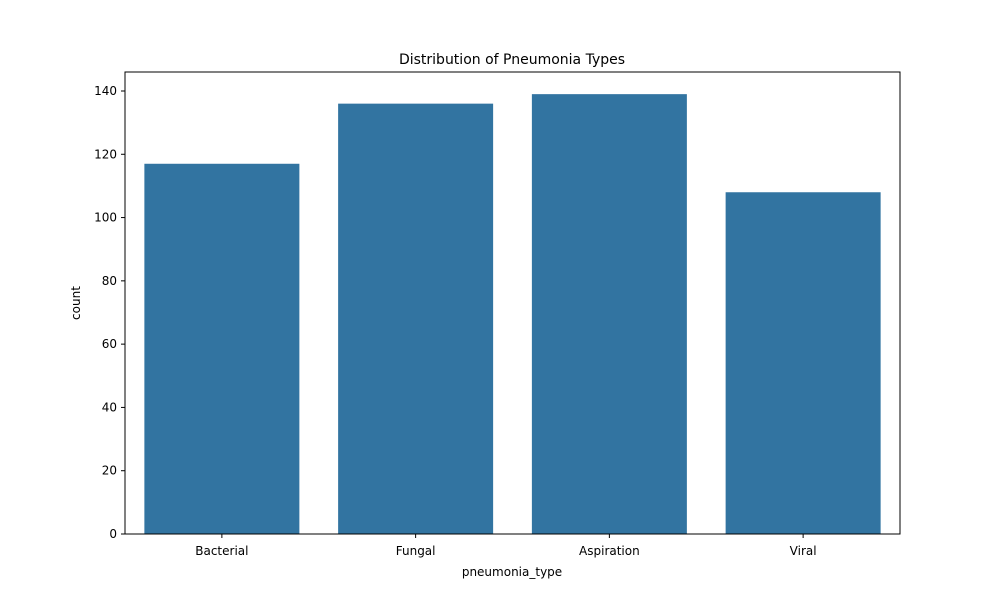 This screenshot has height=600, width=1000. I want to click on chart-title: Distribution of Pneumonia Types, so click(512, 60).